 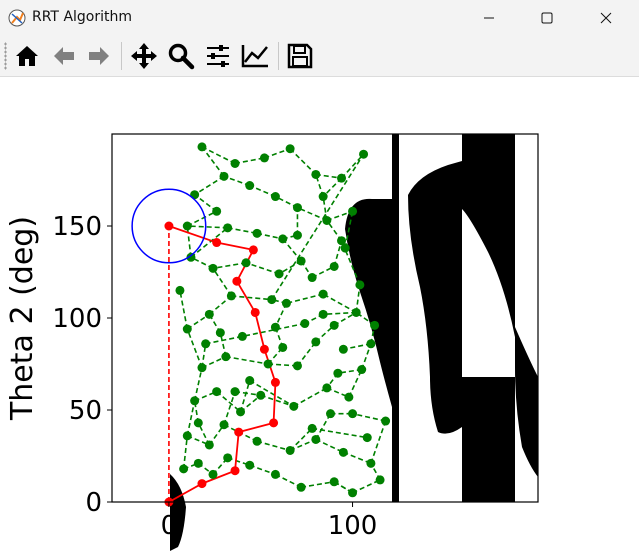 What do you see at coordinates (547, 18) in the screenshot?
I see `maximize-button` at bounding box center [547, 18].